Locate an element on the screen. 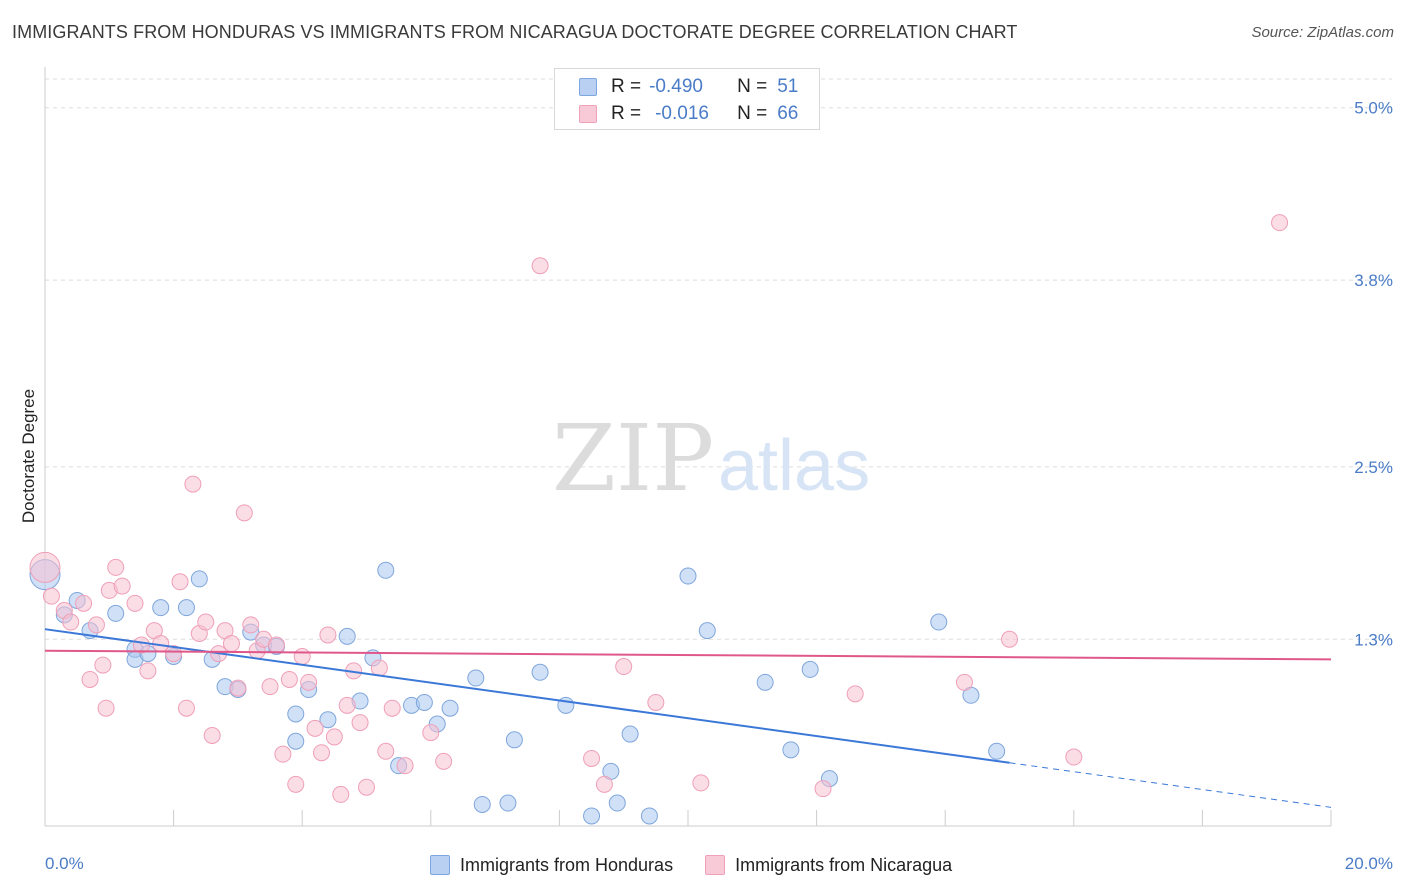 The width and height of the screenshot is (1406, 892). watermark-atlas: atlas is located at coordinates (794, 466).